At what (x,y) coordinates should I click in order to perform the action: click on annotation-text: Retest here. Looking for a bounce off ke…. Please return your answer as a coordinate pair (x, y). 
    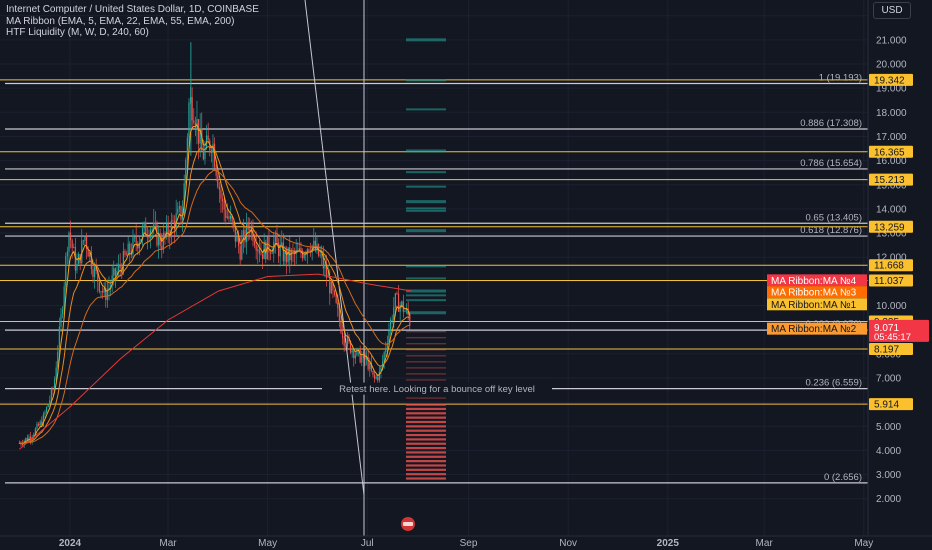
    Looking at the image, I should click on (437, 389).